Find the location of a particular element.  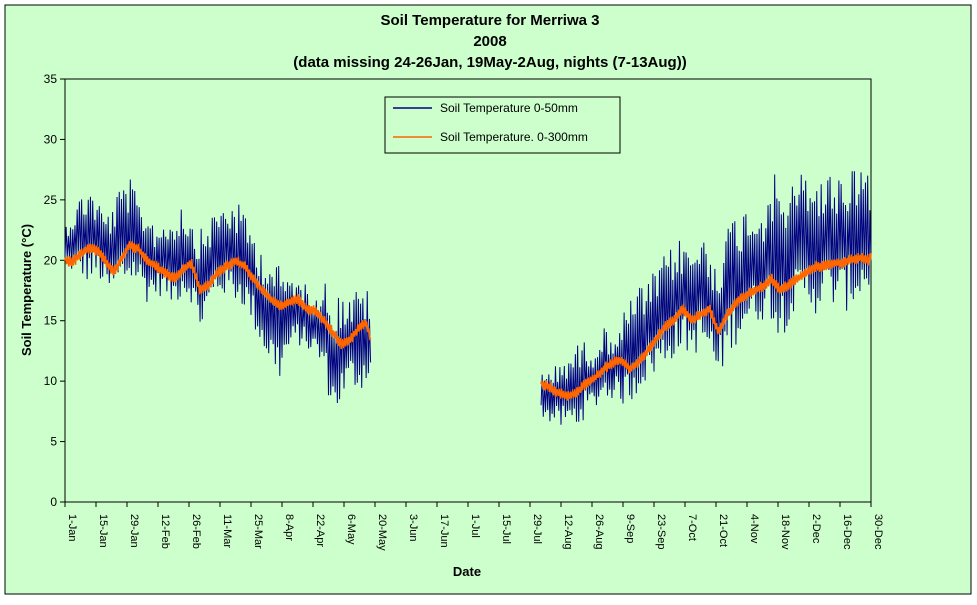

x-tick-label: 1-Jan is located at coordinates (72, 528).